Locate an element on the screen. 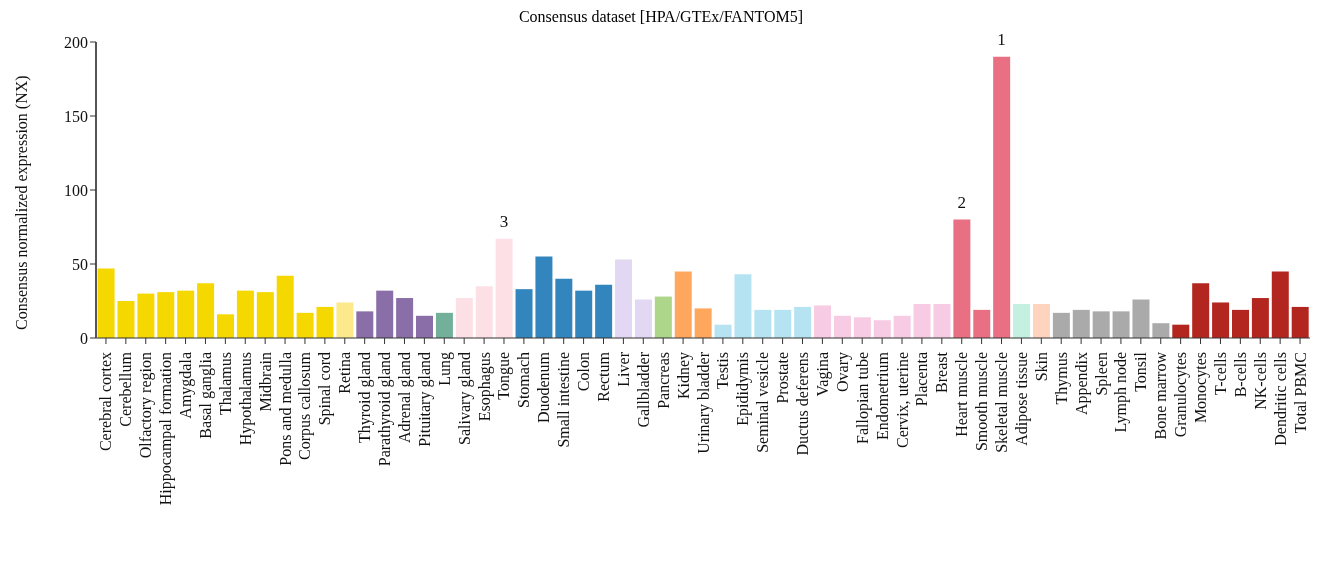  x-tick-label: Skin is located at coordinates (1041, 367).